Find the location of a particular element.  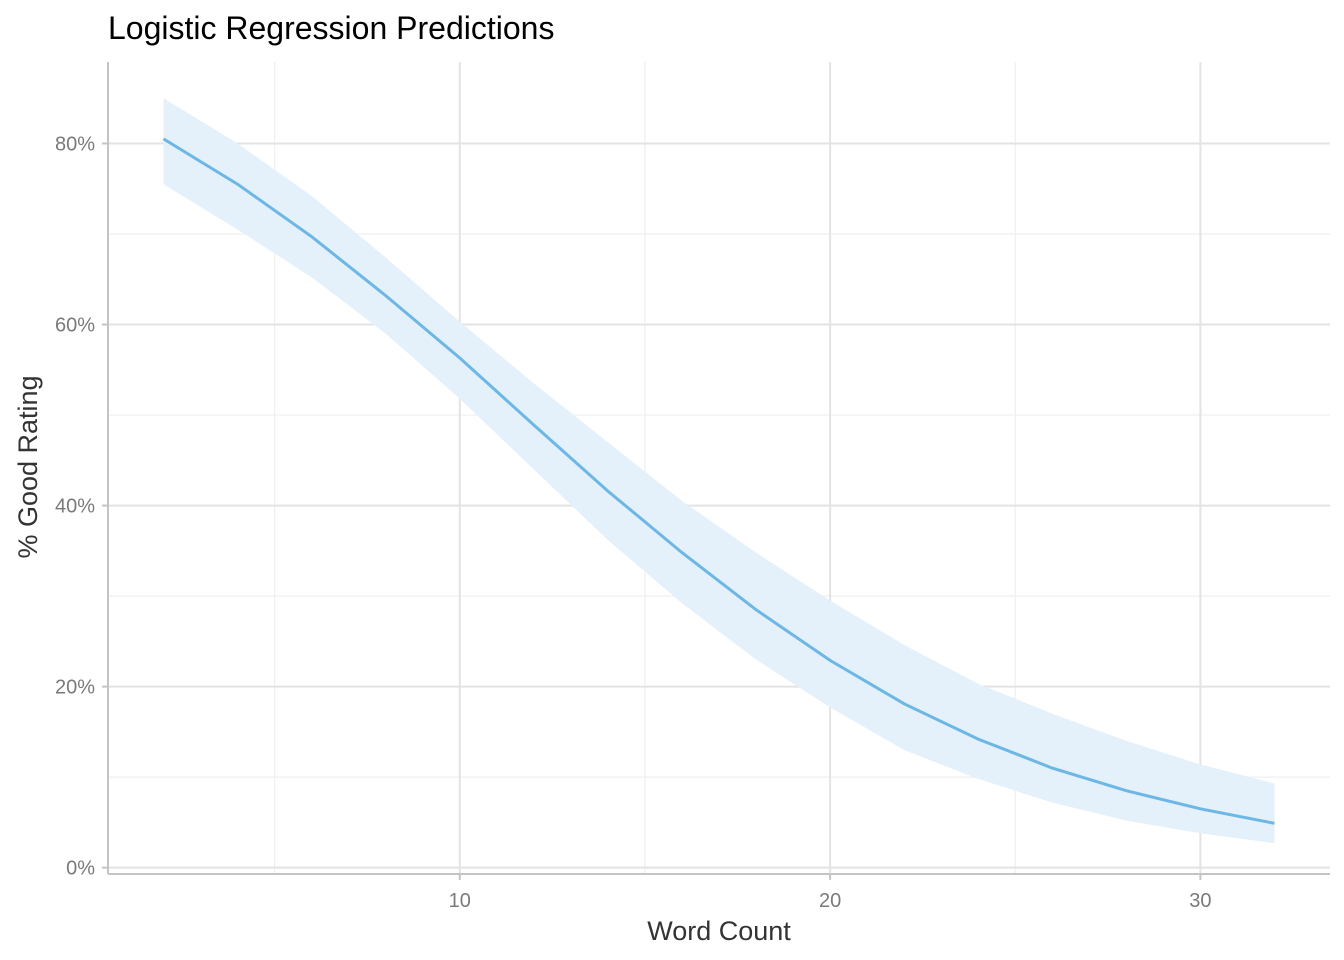

x-axis-ticks: 10 20 30 is located at coordinates (830, 893).